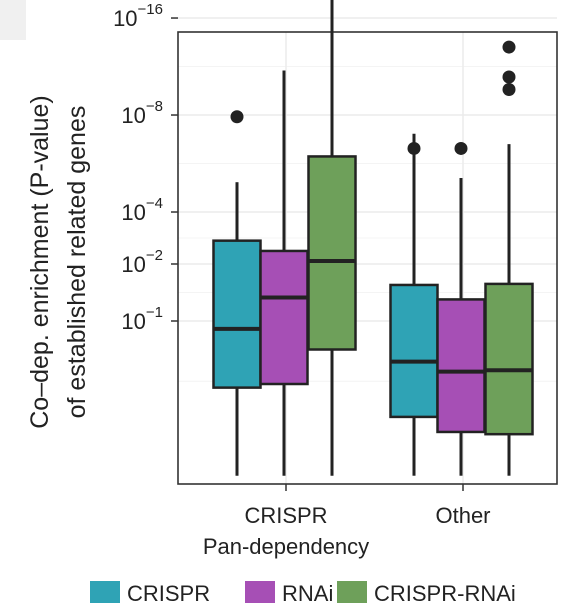  What do you see at coordinates (142, 319) in the screenshot?
I see `y-tick-label: 10⁻¹` at bounding box center [142, 319].